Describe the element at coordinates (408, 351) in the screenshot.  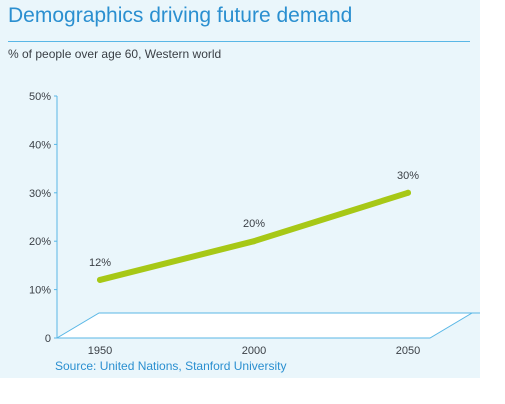
I see `x-tick-label: 2050` at that location.